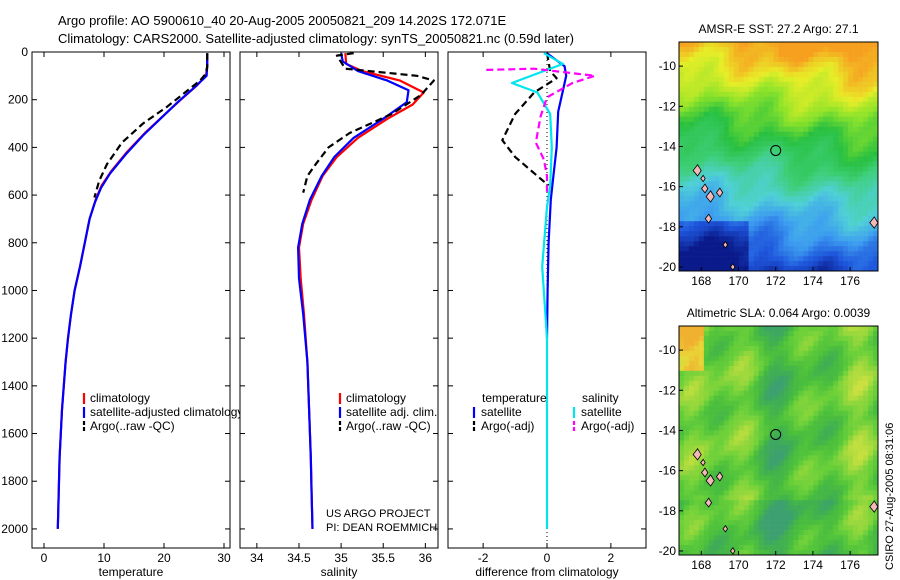 The width and height of the screenshot is (900, 580). Describe the element at coordinates (890, 496) in the screenshot. I see `credit-timestamp: CSIRO 27-Aug-2005 08:31:06` at that location.